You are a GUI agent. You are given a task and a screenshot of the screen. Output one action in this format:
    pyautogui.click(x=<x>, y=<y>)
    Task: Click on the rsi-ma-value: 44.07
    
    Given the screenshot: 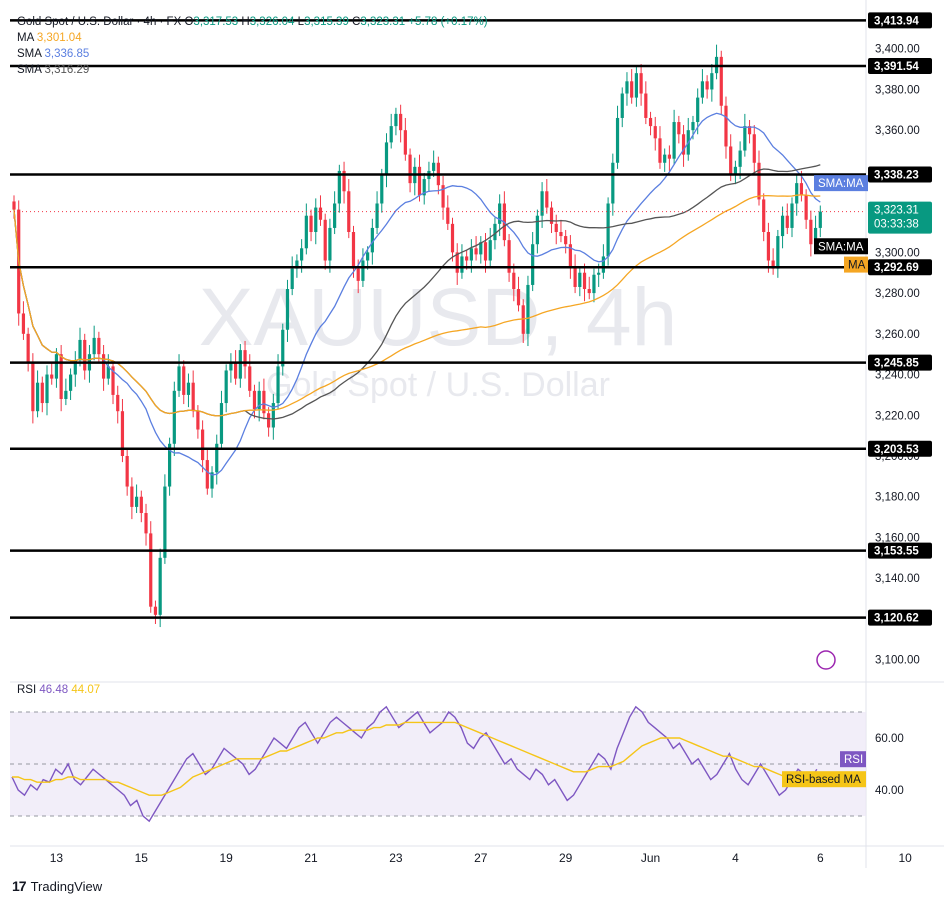 What is the action you would take?
    pyautogui.click(x=86, y=690)
    